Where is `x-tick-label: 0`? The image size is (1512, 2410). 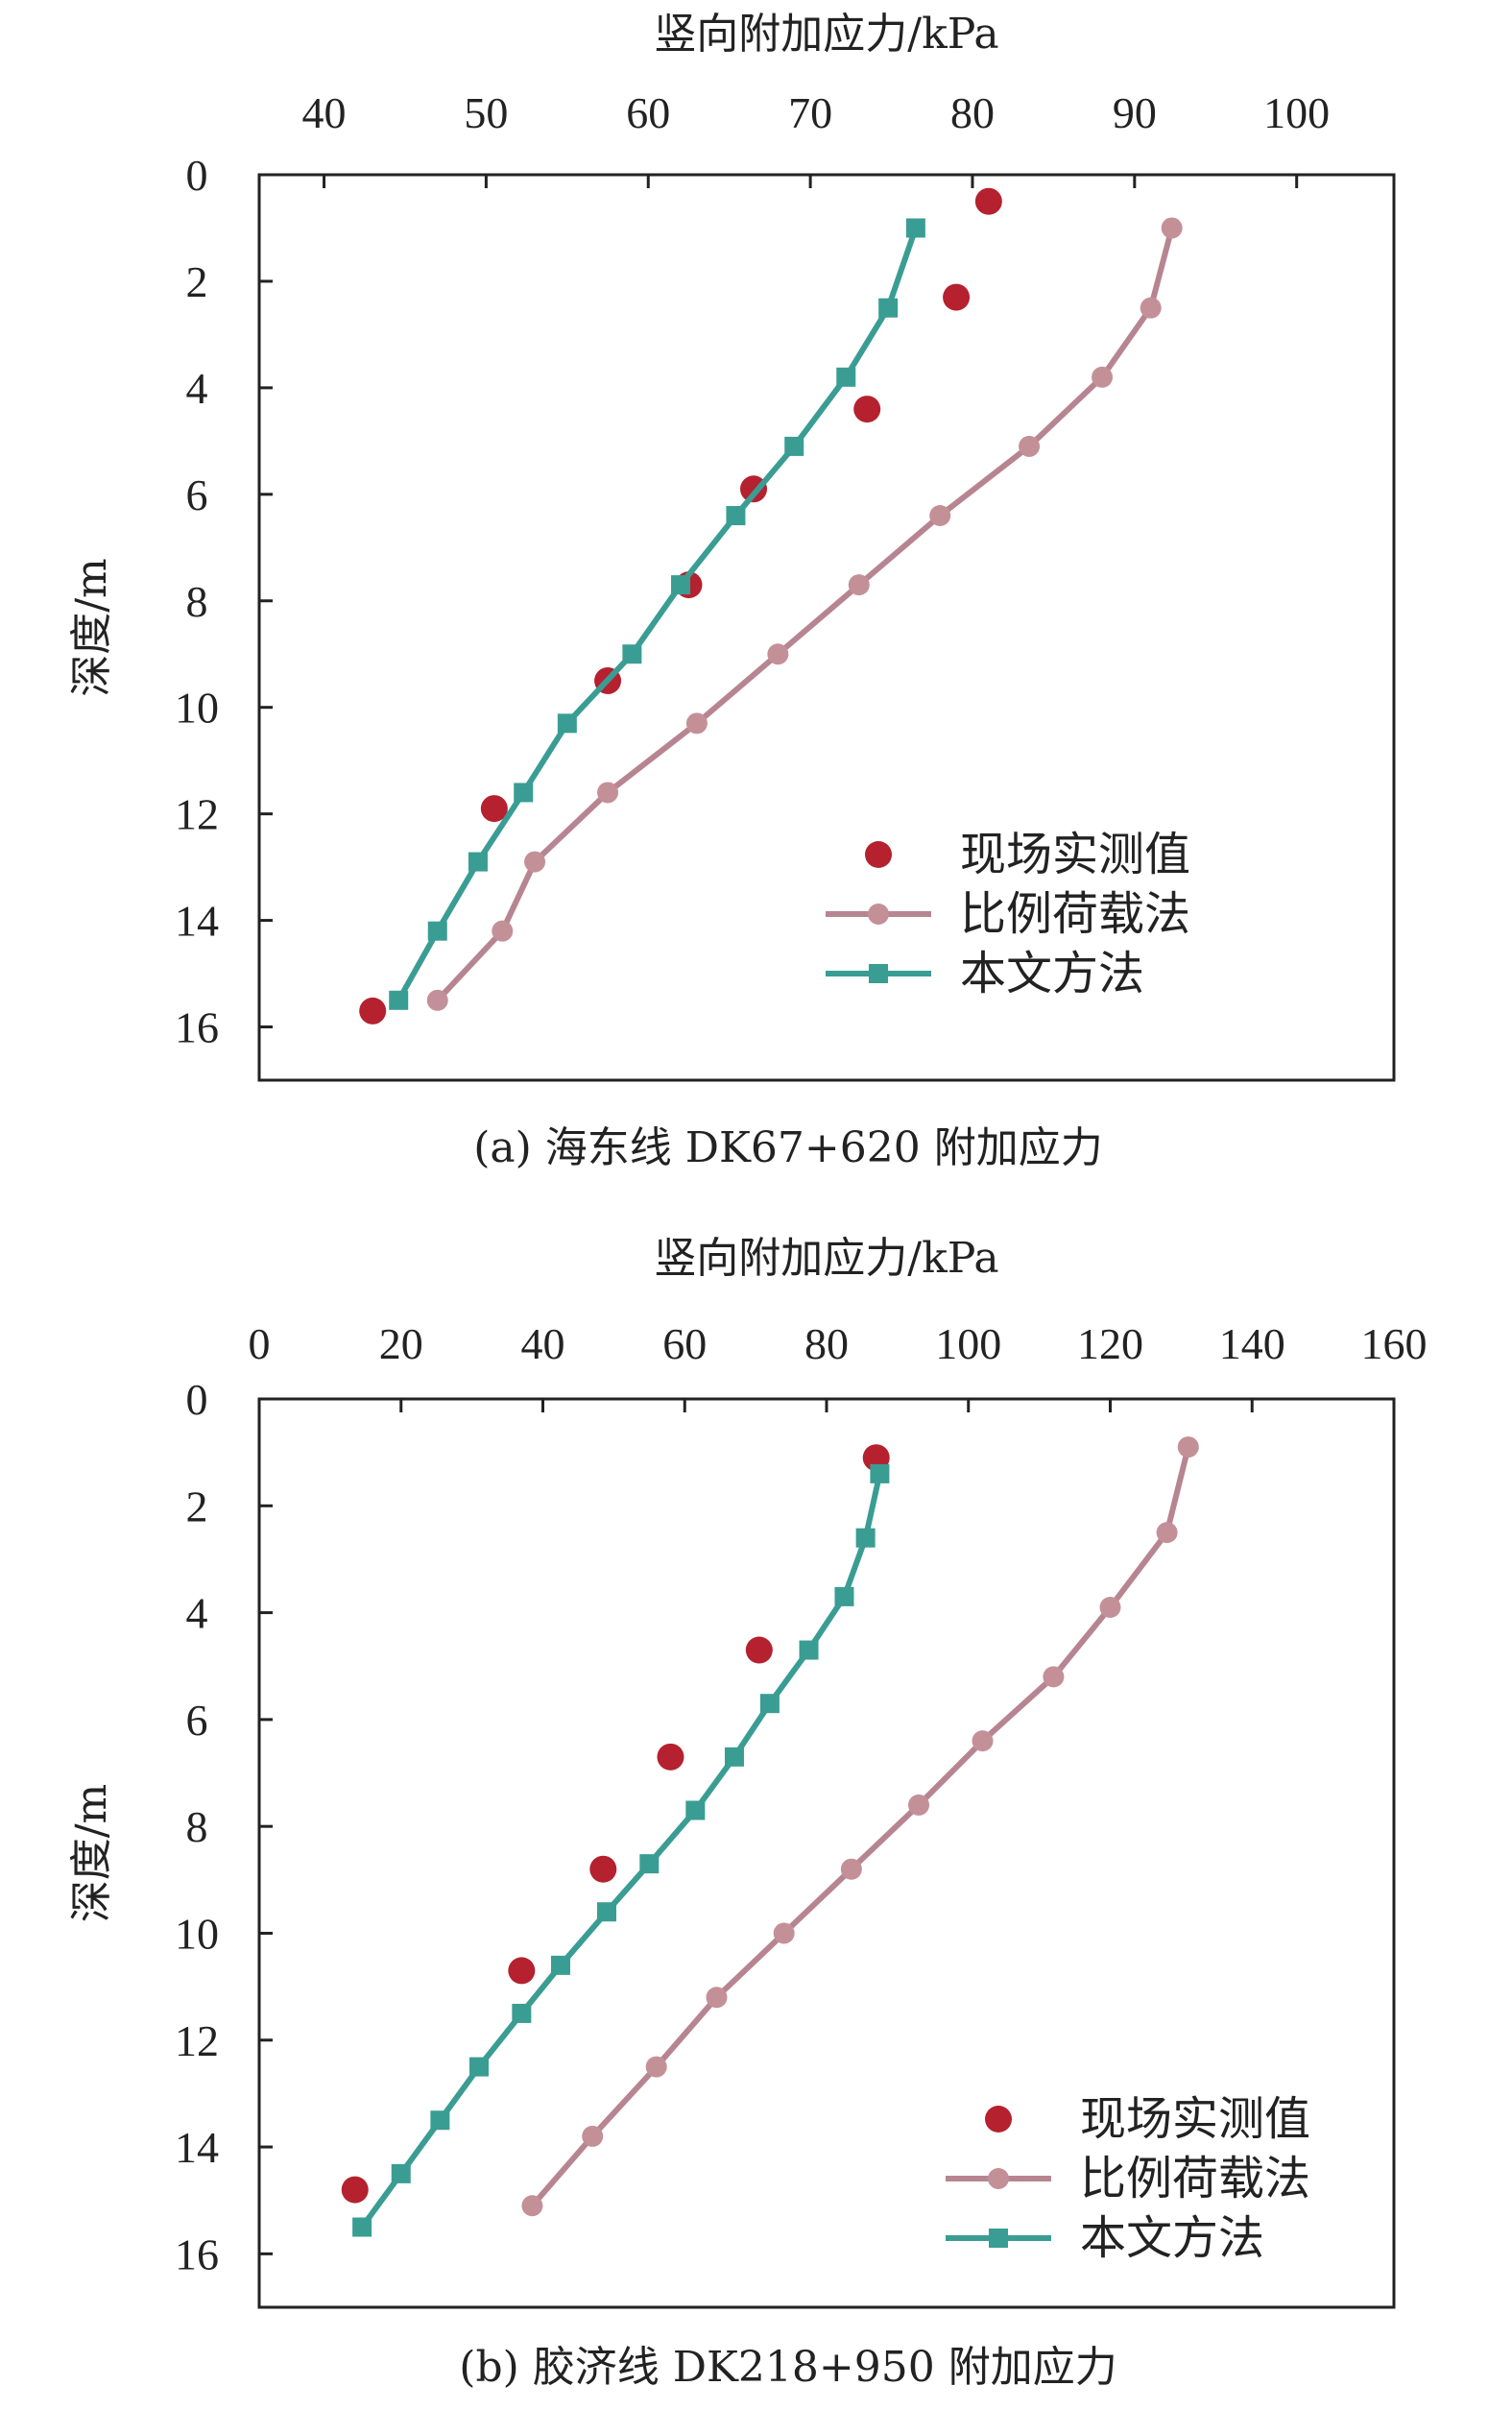
x-tick-label: 0 is located at coordinates (260, 1344).